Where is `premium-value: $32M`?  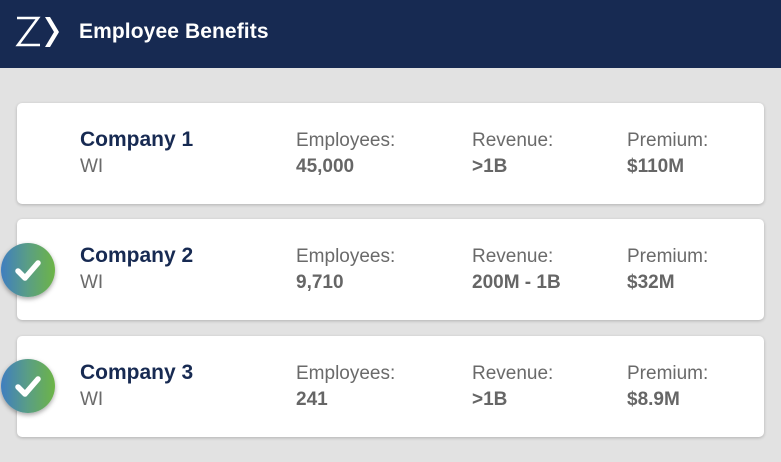 premium-value: $32M is located at coordinates (651, 282).